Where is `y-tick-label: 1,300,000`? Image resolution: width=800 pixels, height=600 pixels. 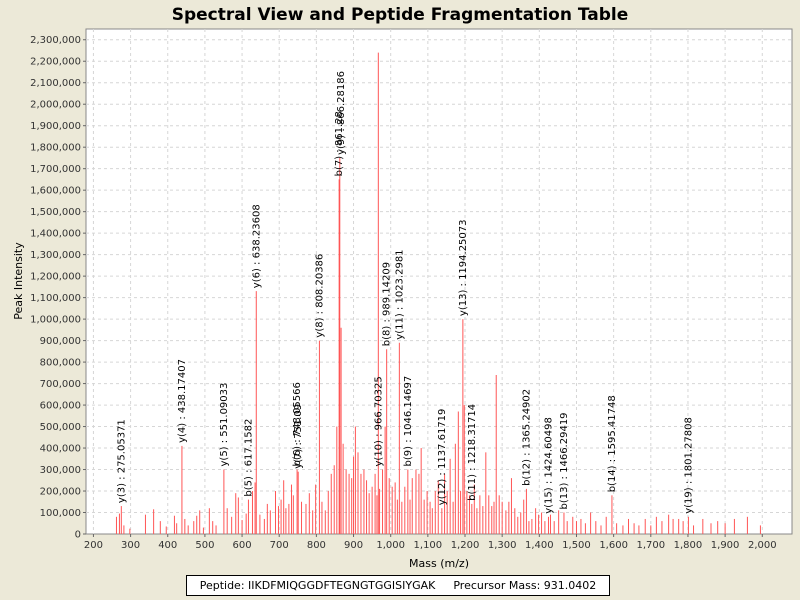 y-tick-label: 1,300,000 is located at coordinates (55, 255).